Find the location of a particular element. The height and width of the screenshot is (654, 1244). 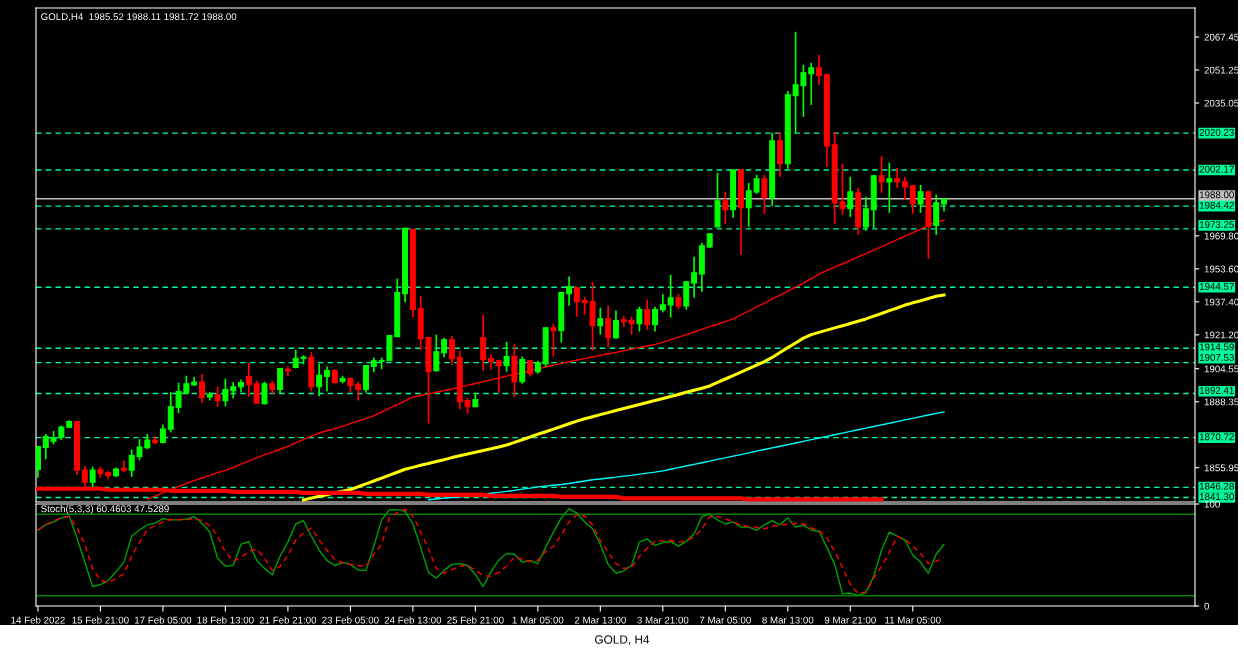

x-tick-label: 15 Feb 21:00 is located at coordinates (100, 620).